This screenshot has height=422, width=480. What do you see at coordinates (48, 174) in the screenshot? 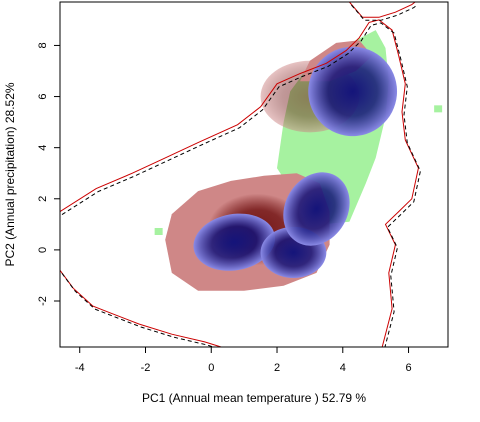
I see `y-axis: -2 0 2 4 6 8` at bounding box center [48, 174].